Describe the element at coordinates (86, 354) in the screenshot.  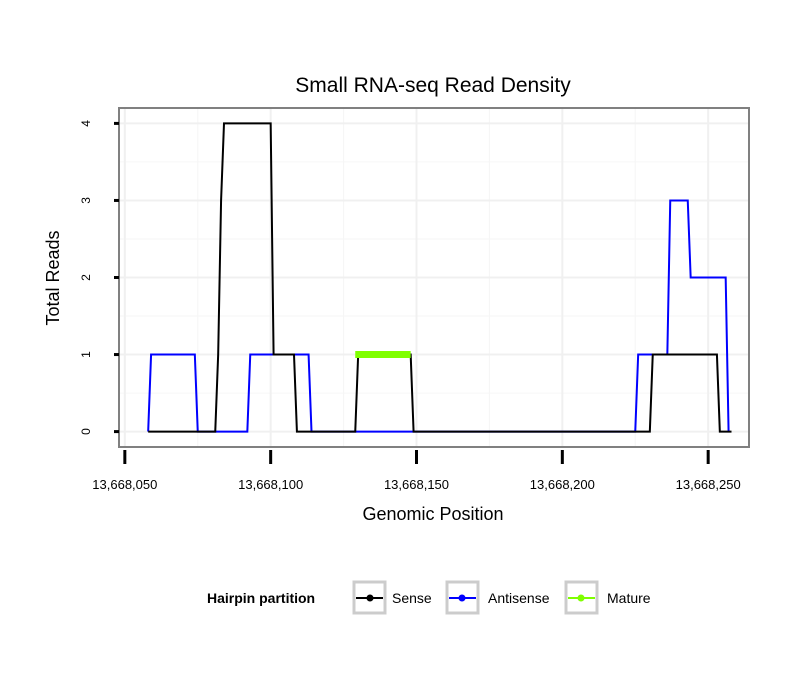
I see `y-tick-label: 1` at that location.